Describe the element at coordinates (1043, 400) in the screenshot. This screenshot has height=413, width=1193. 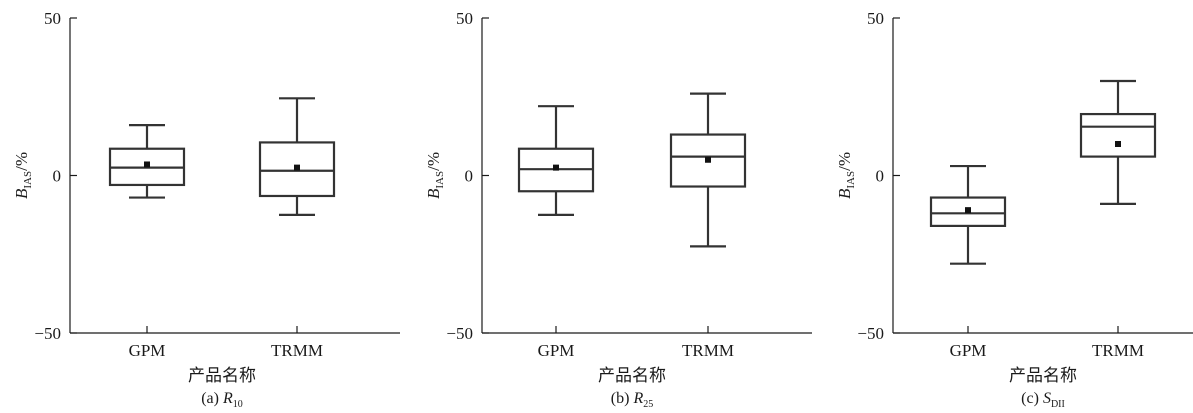
I see `panel-caption: (c) SDII` at that location.